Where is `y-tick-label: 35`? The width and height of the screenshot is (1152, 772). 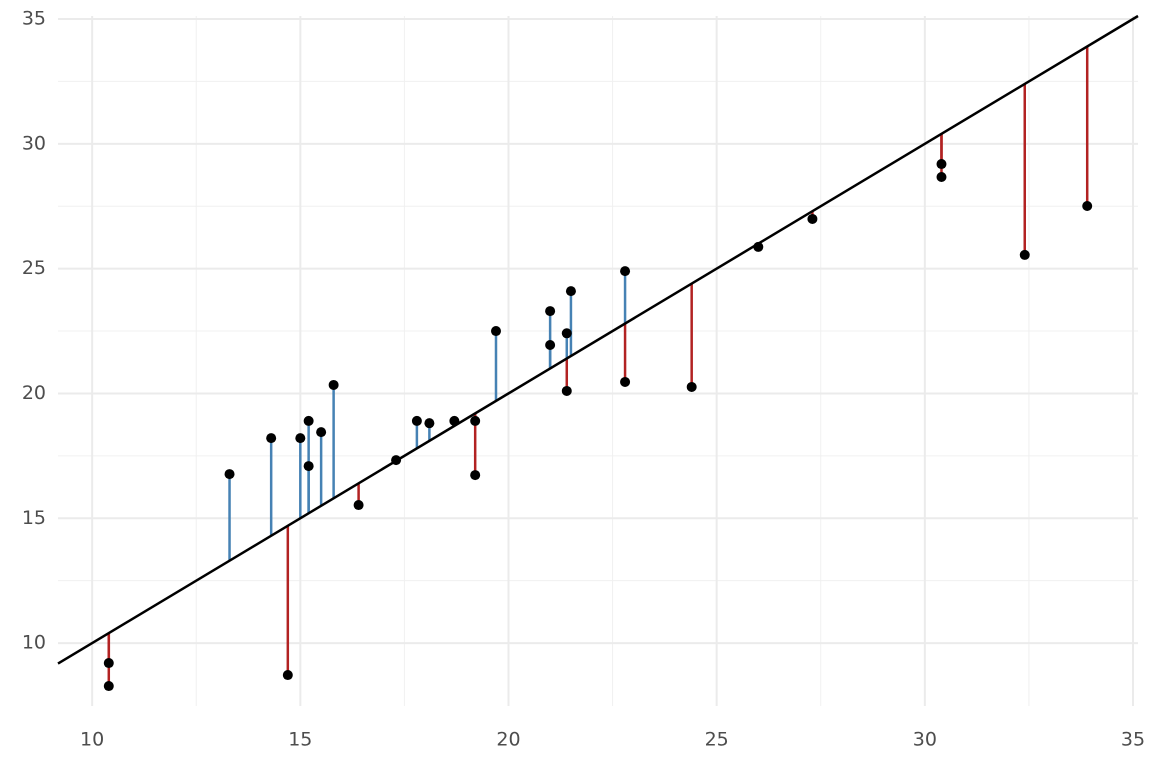
y-tick-label: 35 is located at coordinates (34, 18).